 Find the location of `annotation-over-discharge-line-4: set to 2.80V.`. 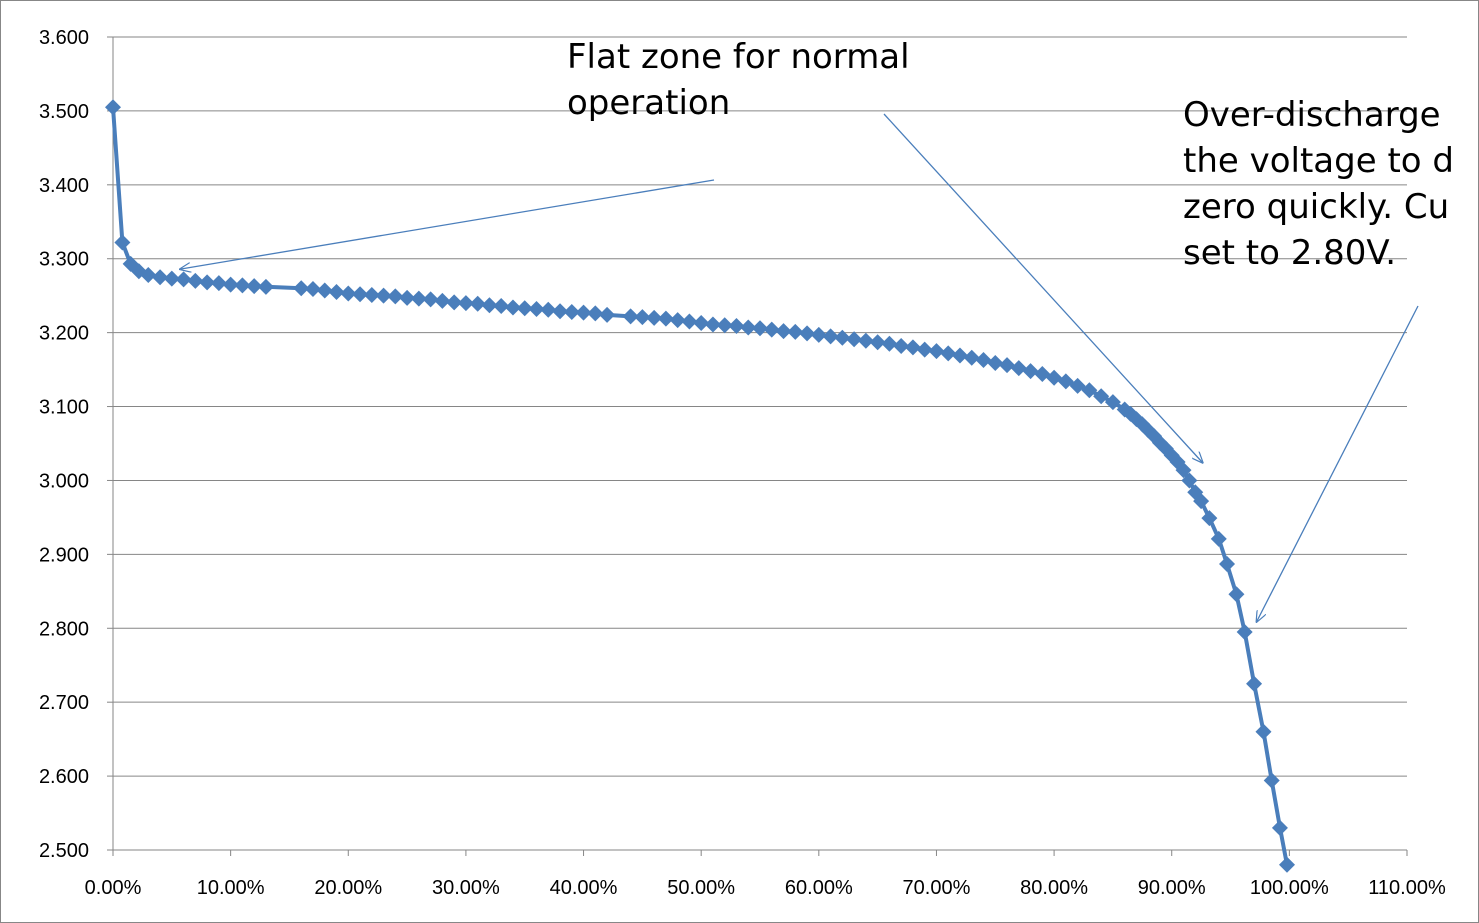

annotation-over-discharge-line-4: set to 2.80V. is located at coordinates (1290, 253).